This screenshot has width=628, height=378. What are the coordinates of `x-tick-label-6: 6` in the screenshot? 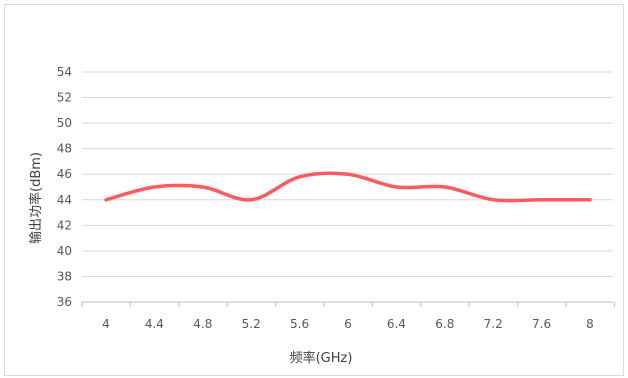 It's located at (348, 324).